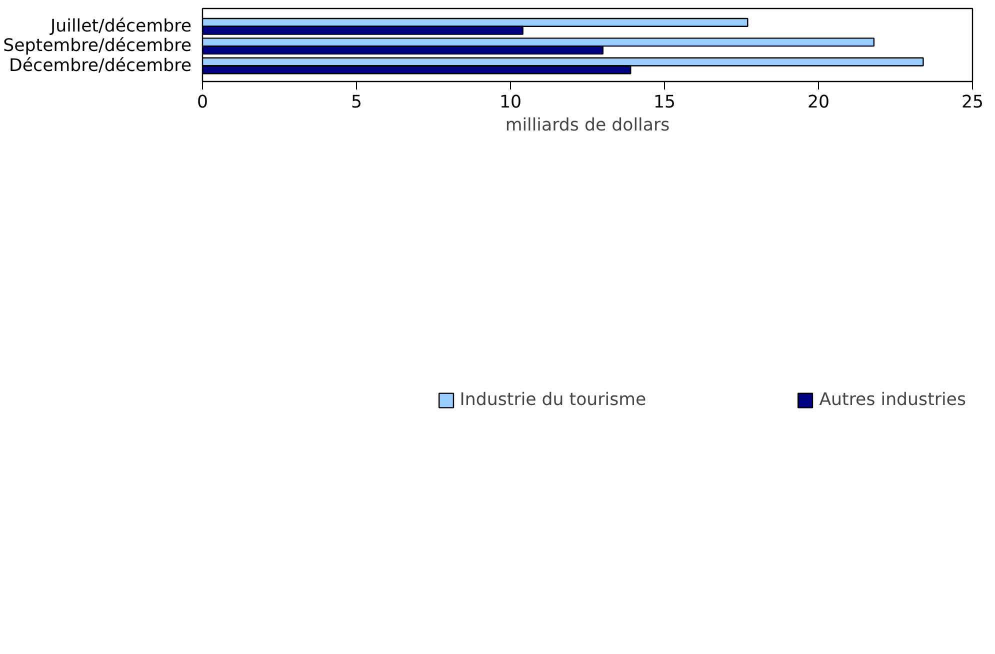 The image size is (995, 654). What do you see at coordinates (553, 400) in the screenshot?
I see `legend-label: Industrie du tourisme` at bounding box center [553, 400].